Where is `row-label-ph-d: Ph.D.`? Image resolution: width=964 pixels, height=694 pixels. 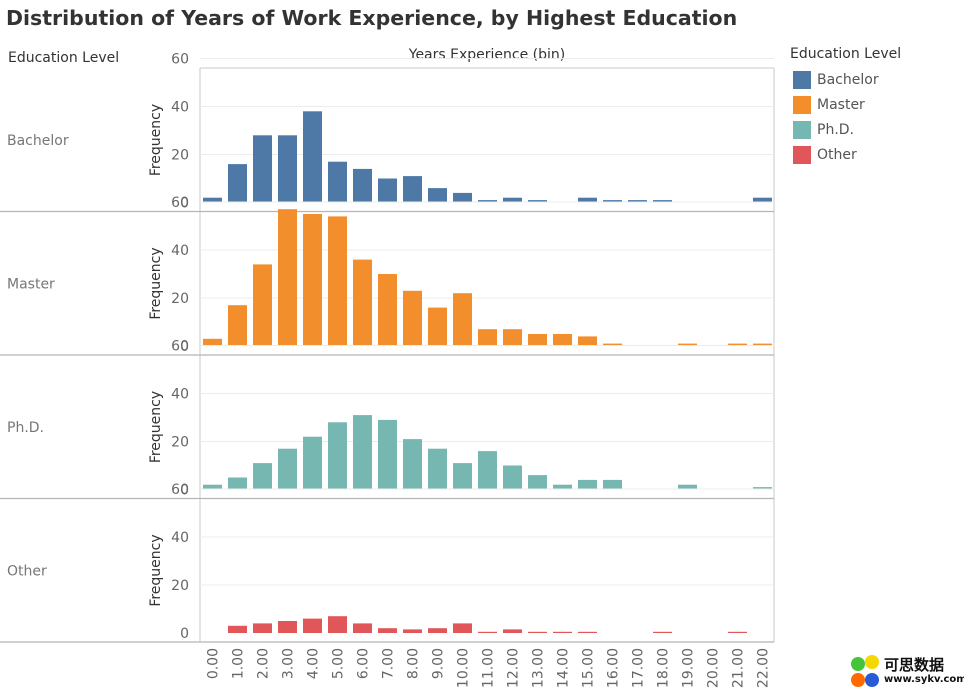
row-label-ph-d: Ph.D. is located at coordinates (25, 428).